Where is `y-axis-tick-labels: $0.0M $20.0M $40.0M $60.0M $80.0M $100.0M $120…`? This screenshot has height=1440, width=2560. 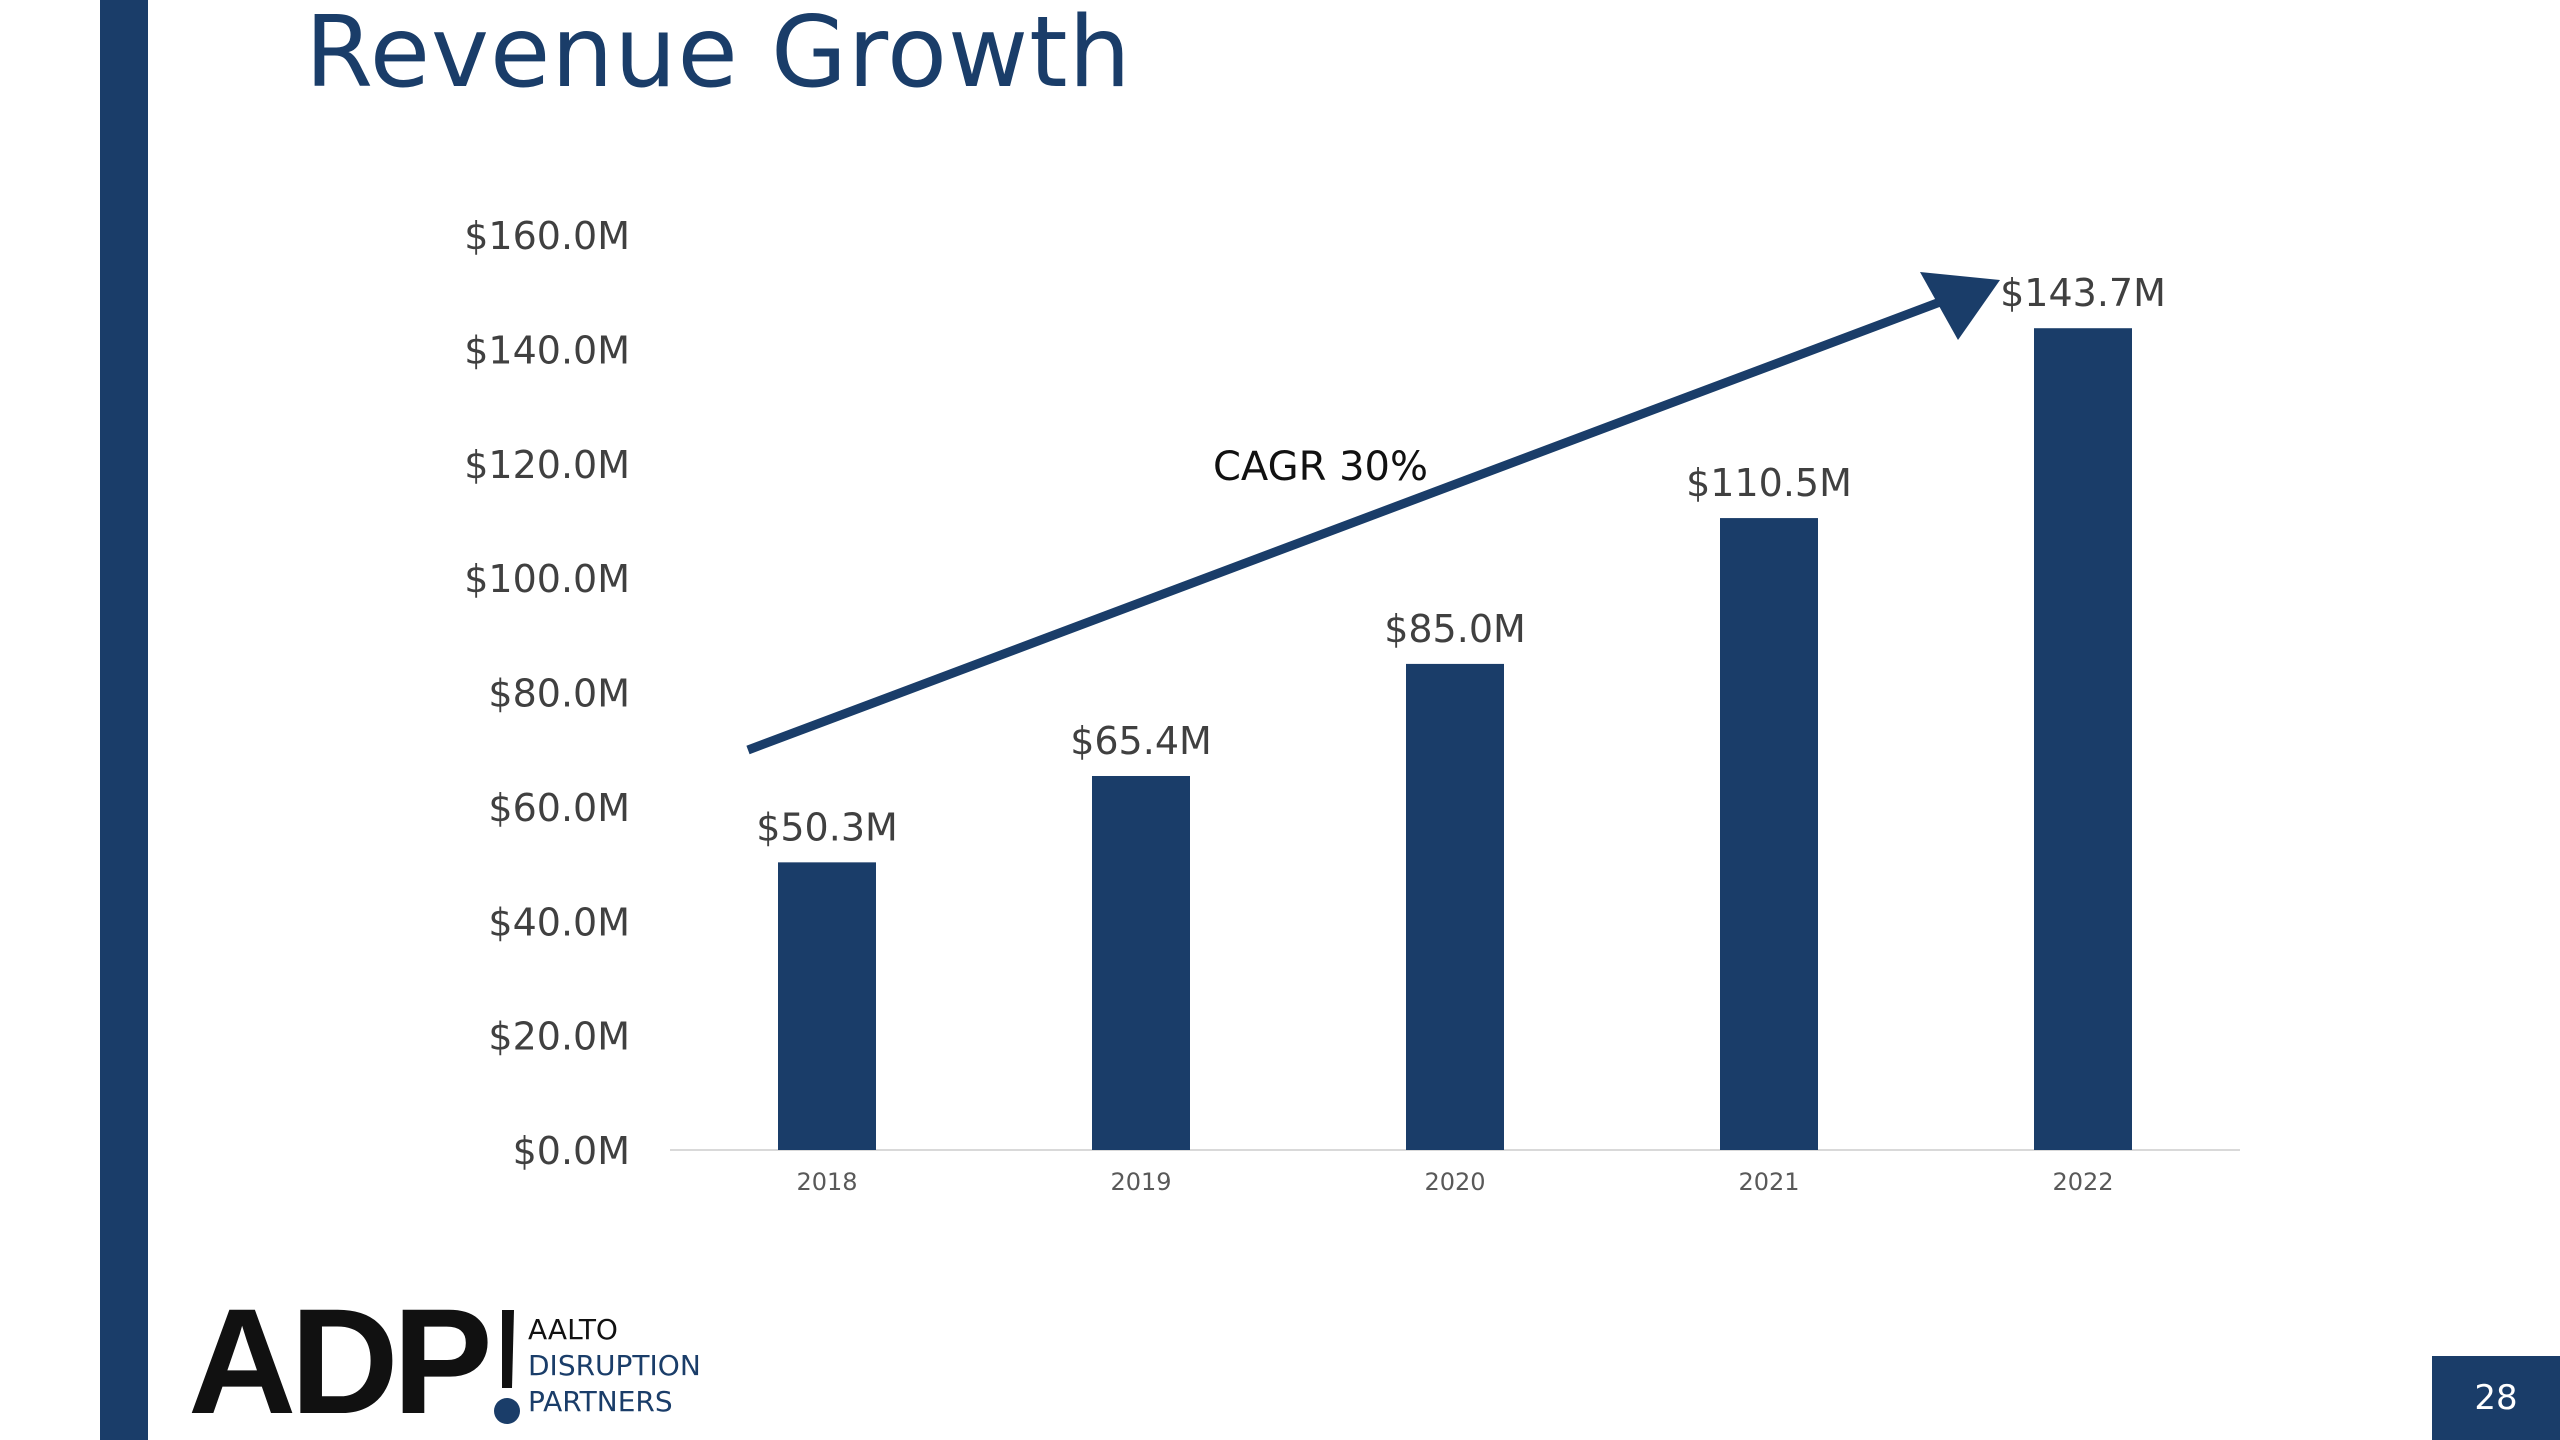 y-axis-tick-labels: $0.0M $20.0M $40.0M $60.0M $80.0M $100.0M $120… is located at coordinates (547, 693).